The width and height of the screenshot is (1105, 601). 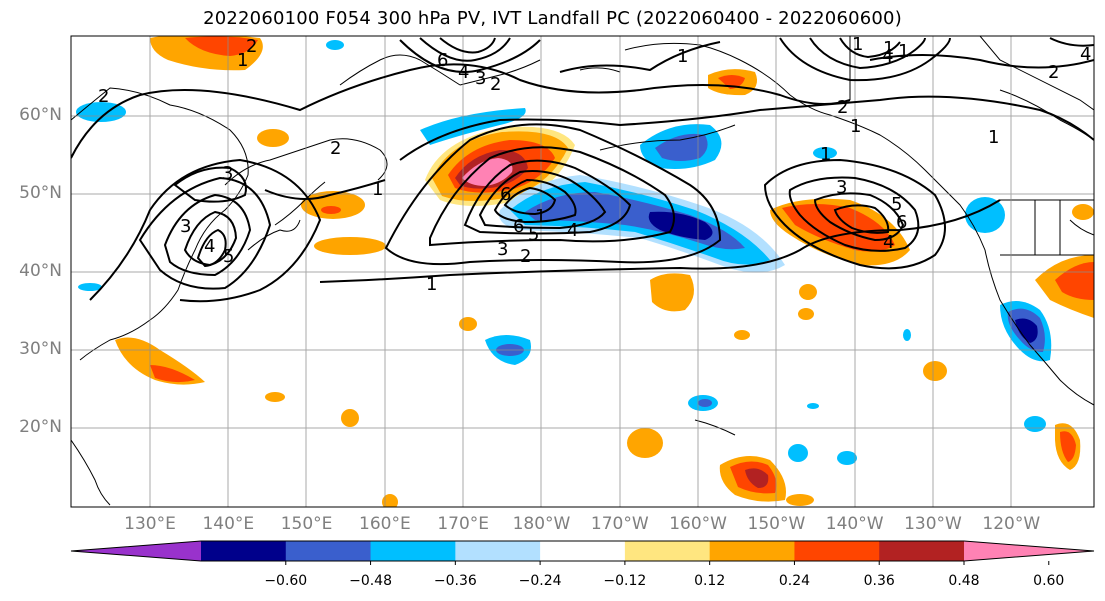 I want to click on colorbar-tick-label: 0.12, so click(x=710, y=581).